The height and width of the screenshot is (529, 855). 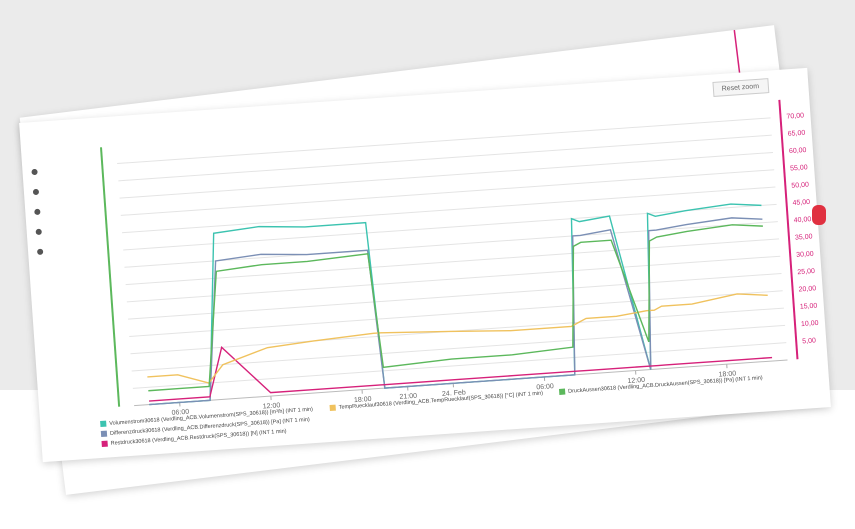 I want to click on y-tick-label: 70,00, so click(x=795, y=116).